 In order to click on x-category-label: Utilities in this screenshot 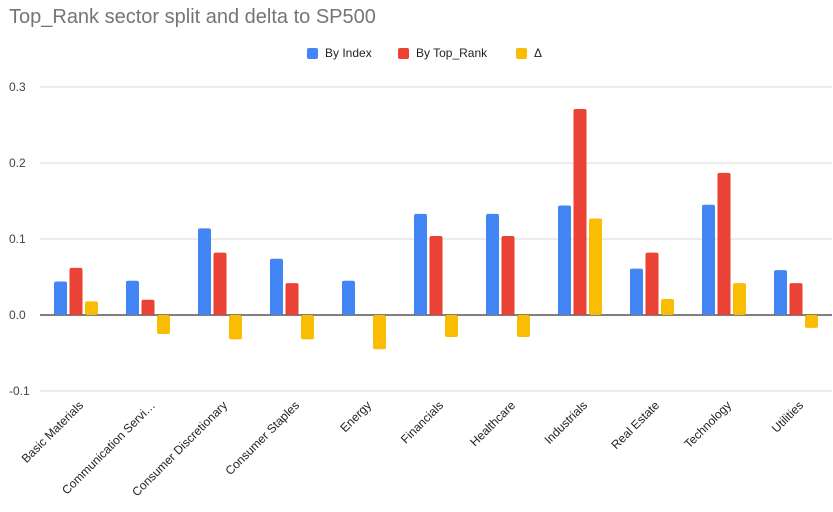, I will do `click(787, 416)`.